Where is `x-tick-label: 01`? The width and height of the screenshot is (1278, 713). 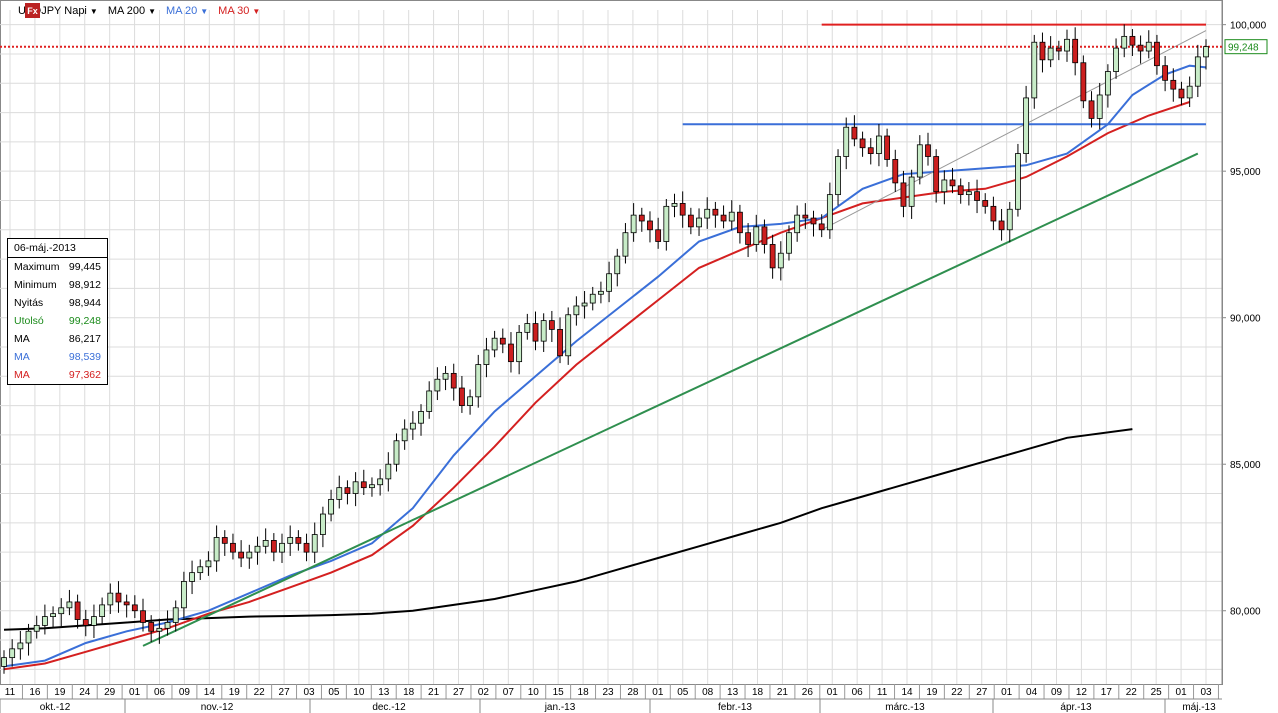 x-tick-label: 01 is located at coordinates (135, 692).